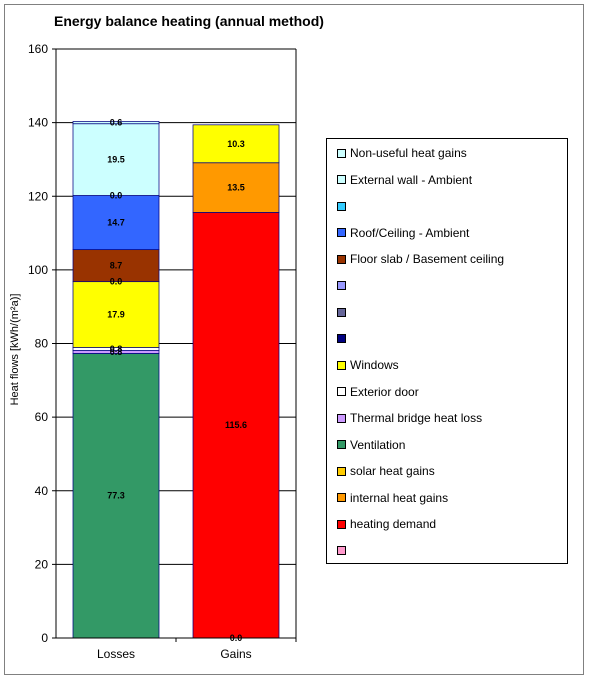  Describe the element at coordinates (411, 179) in the screenshot. I see `legend-label: External wall - Ambient` at that location.